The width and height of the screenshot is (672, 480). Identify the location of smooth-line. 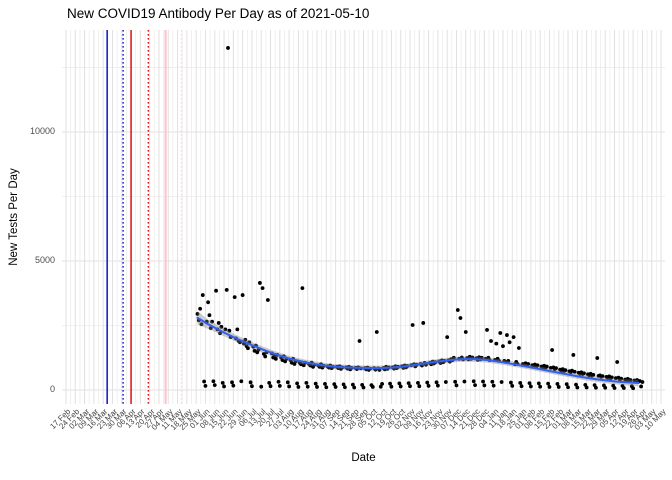
(418, 350).